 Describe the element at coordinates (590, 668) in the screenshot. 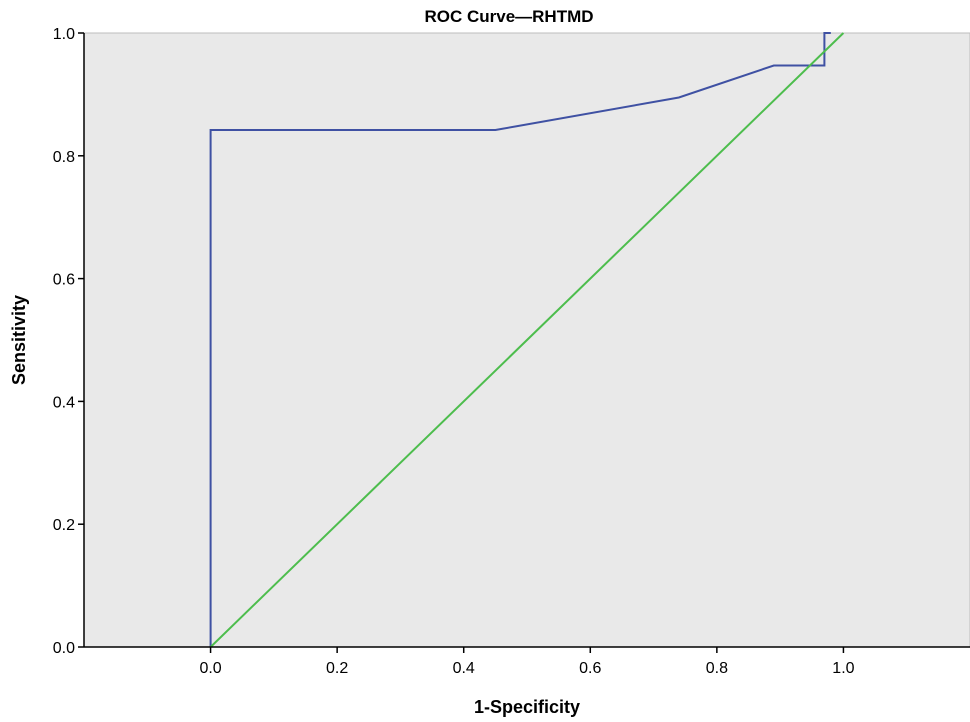

I see `x-tick-label: 0.6` at that location.